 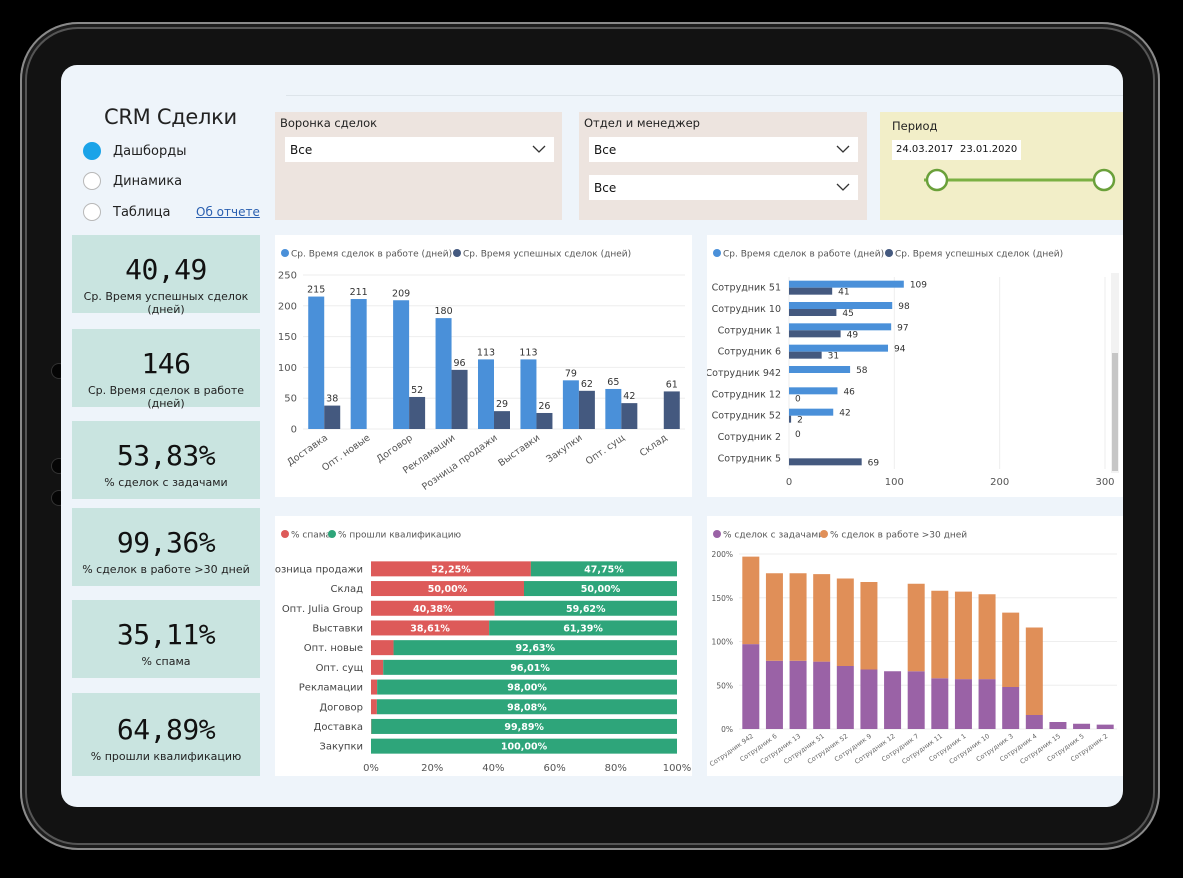 What do you see at coordinates (749, 352) in the screenshot?
I see `y-tick-label: Сотрудник 6` at bounding box center [749, 352].